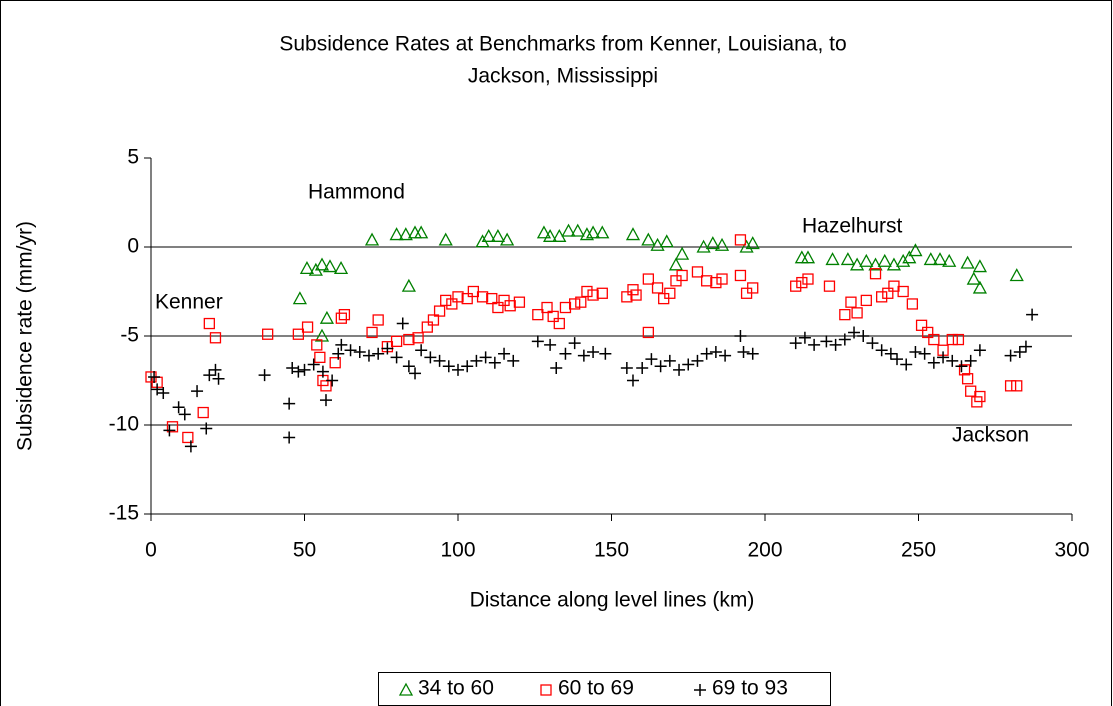 This screenshot has width=1113, height=706. What do you see at coordinates (990, 435) in the screenshot?
I see `annotation: Jackson` at bounding box center [990, 435].